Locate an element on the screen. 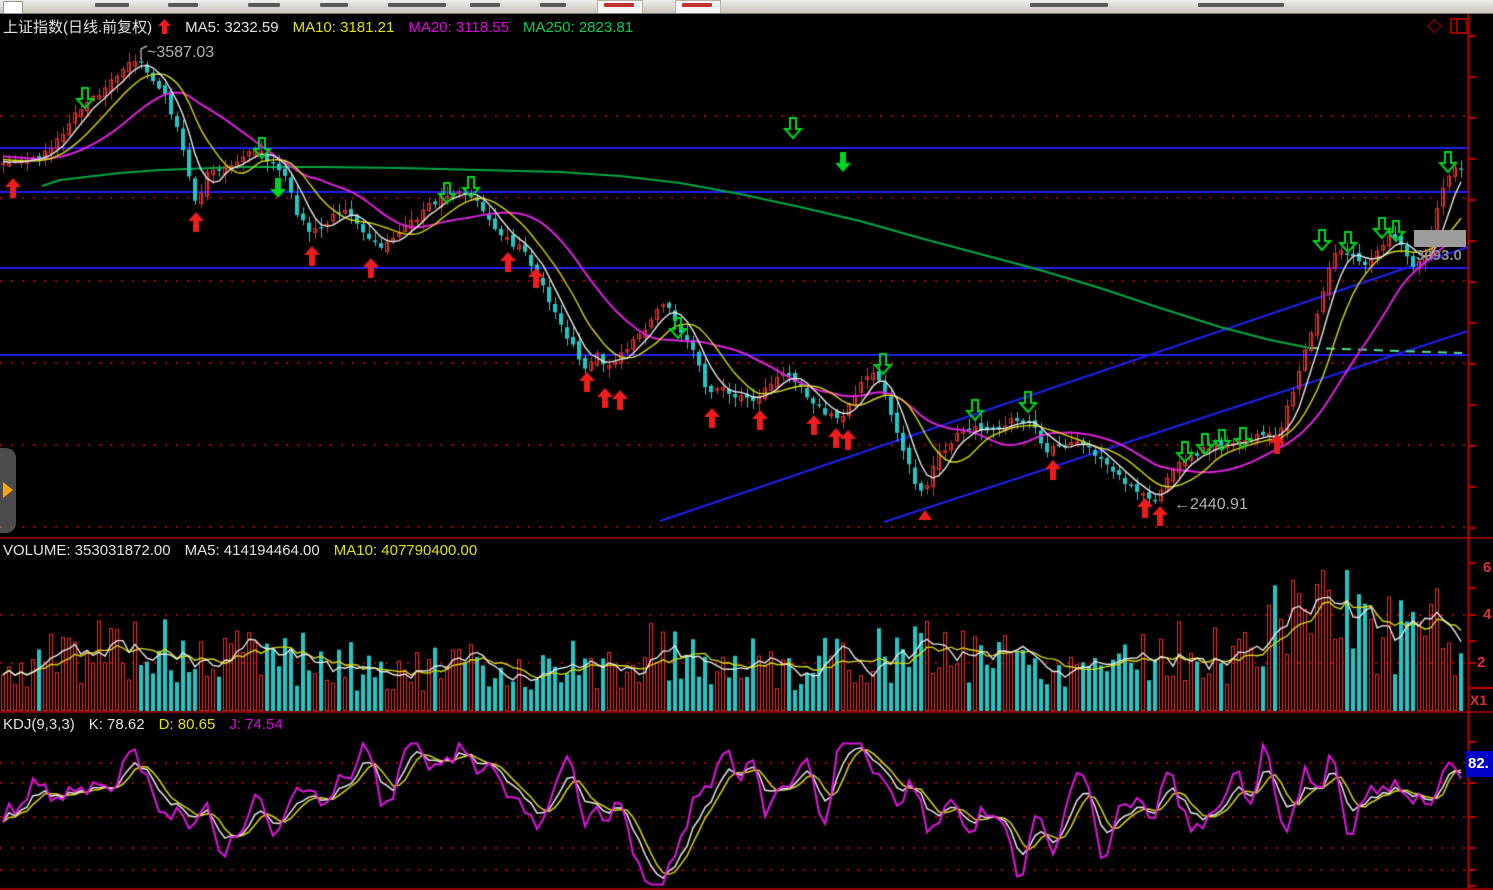 This screenshot has height=890, width=1493. top-toolbar is located at coordinates (746, 7).